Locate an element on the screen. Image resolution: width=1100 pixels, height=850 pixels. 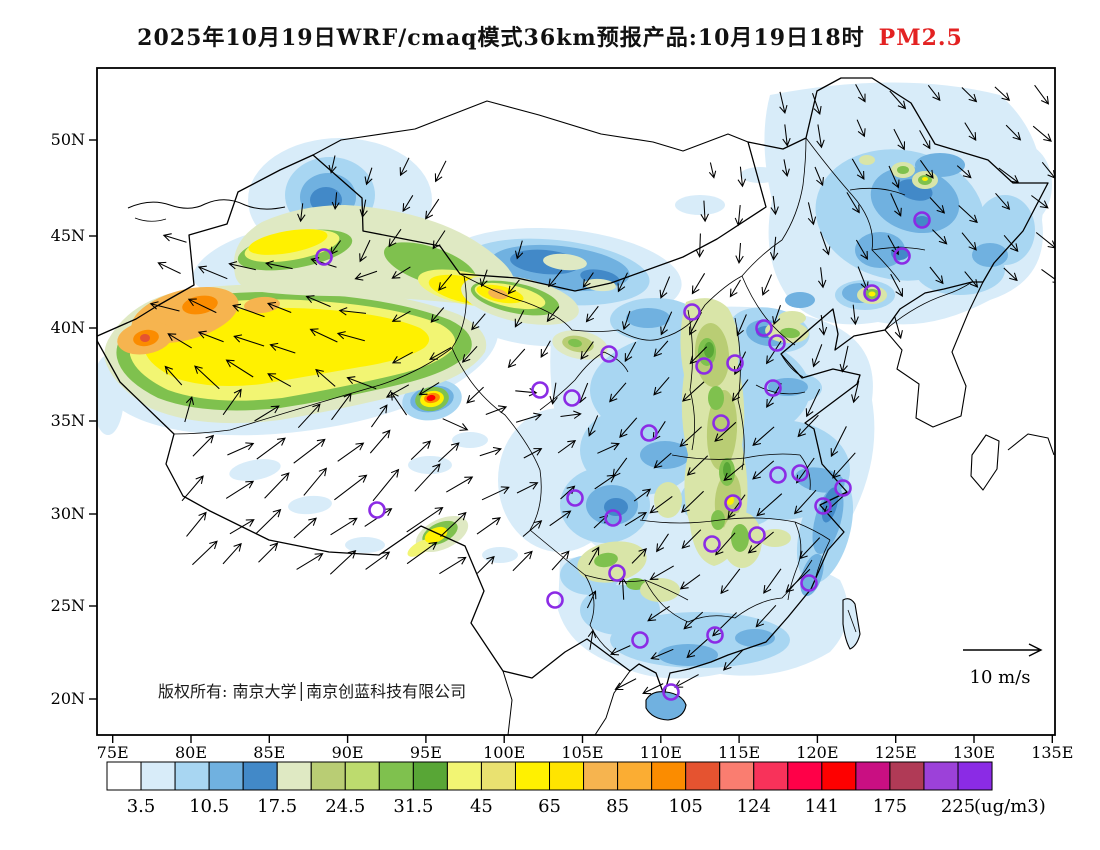
colorbar-tick-label: 31.5 is located at coordinates (413, 806).